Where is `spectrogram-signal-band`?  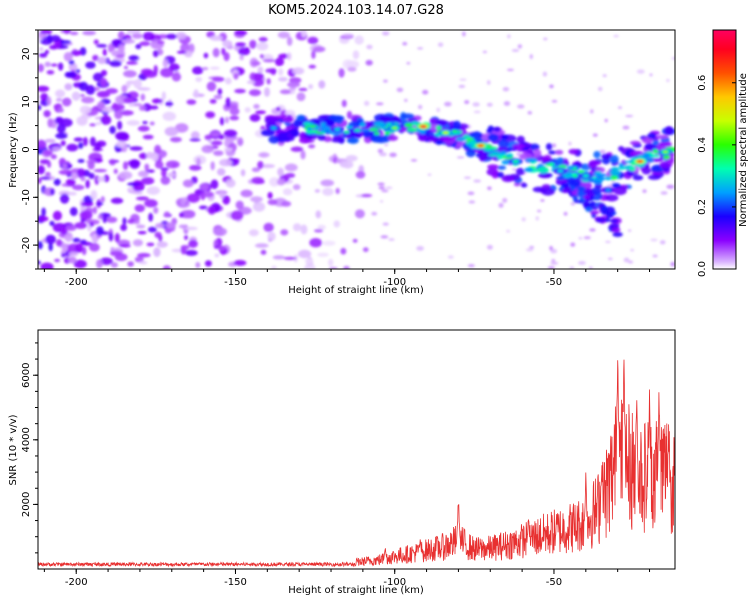 spectrogram-signal-band is located at coordinates (468, 174).